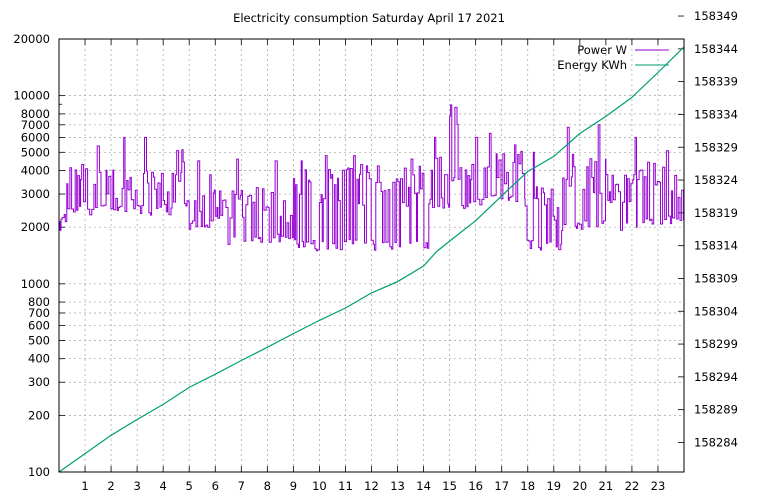 This screenshot has width=768, height=500. Describe the element at coordinates (267, 486) in the screenshot. I see `x-tick-label: 8` at that location.